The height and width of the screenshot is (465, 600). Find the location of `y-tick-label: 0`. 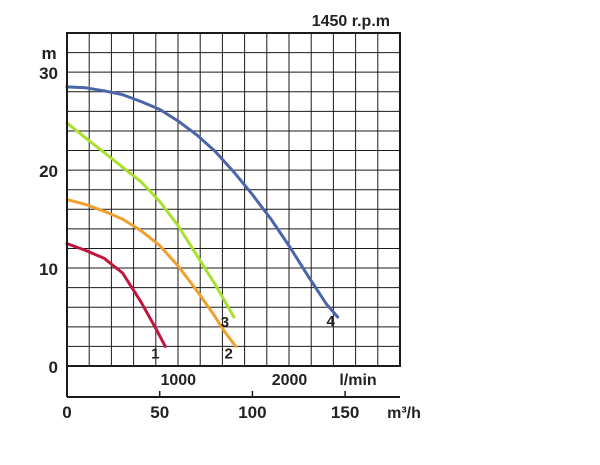

y-tick-label: 0 is located at coordinates (53, 367).